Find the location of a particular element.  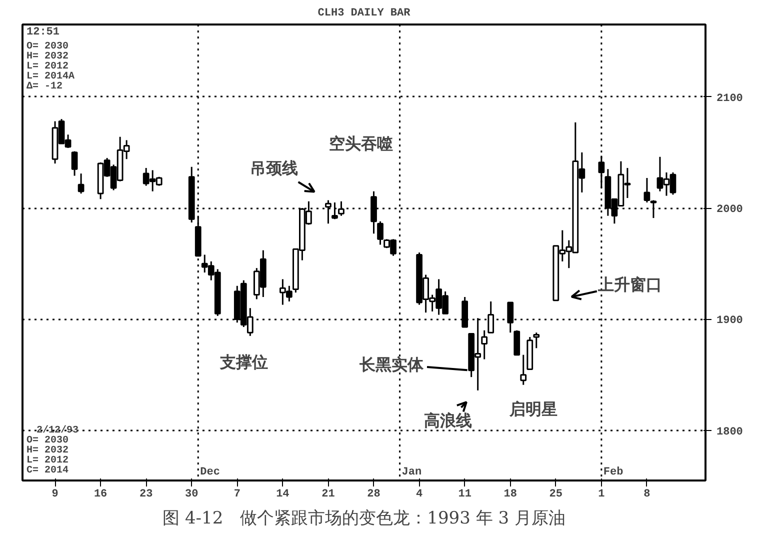

x-tick-label: 30 is located at coordinates (191, 494).